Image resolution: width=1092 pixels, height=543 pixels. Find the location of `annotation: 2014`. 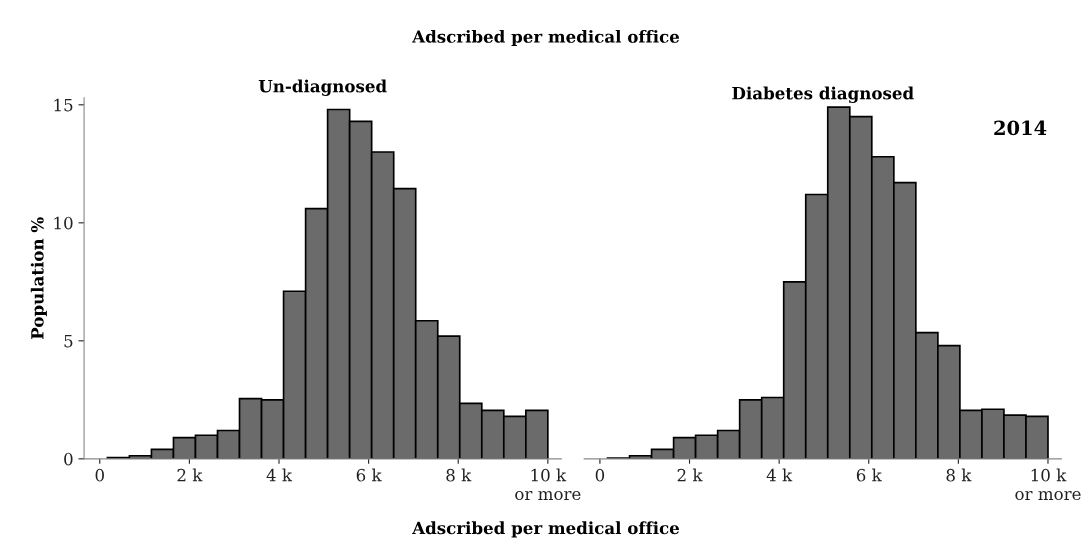

annotation: 2014 is located at coordinates (1020, 128).